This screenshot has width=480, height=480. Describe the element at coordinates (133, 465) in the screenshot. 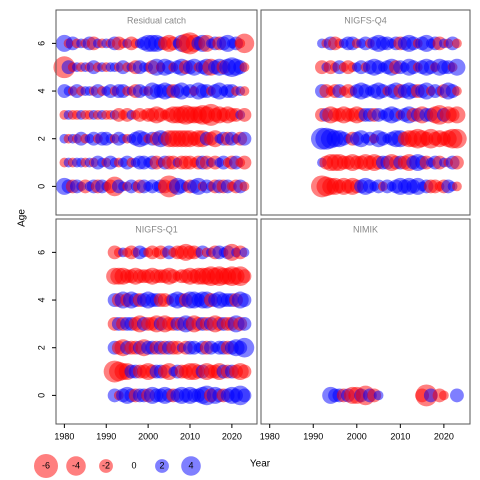

I see `legend-label: 0` at that location.